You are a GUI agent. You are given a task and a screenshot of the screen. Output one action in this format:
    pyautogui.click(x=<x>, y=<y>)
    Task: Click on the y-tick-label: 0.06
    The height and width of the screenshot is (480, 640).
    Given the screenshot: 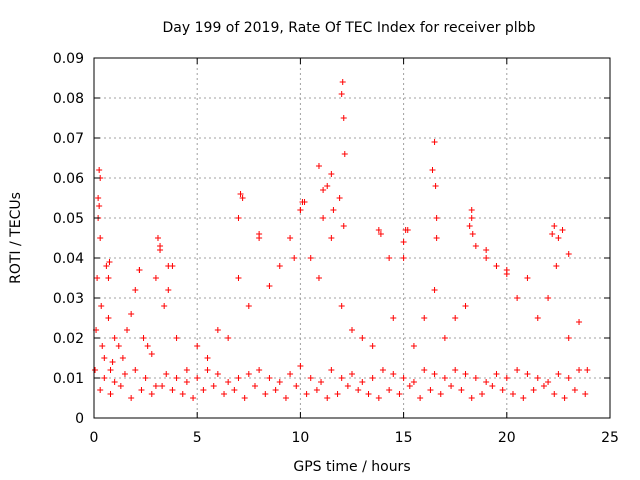 What is the action you would take?
    pyautogui.click(x=68, y=179)
    